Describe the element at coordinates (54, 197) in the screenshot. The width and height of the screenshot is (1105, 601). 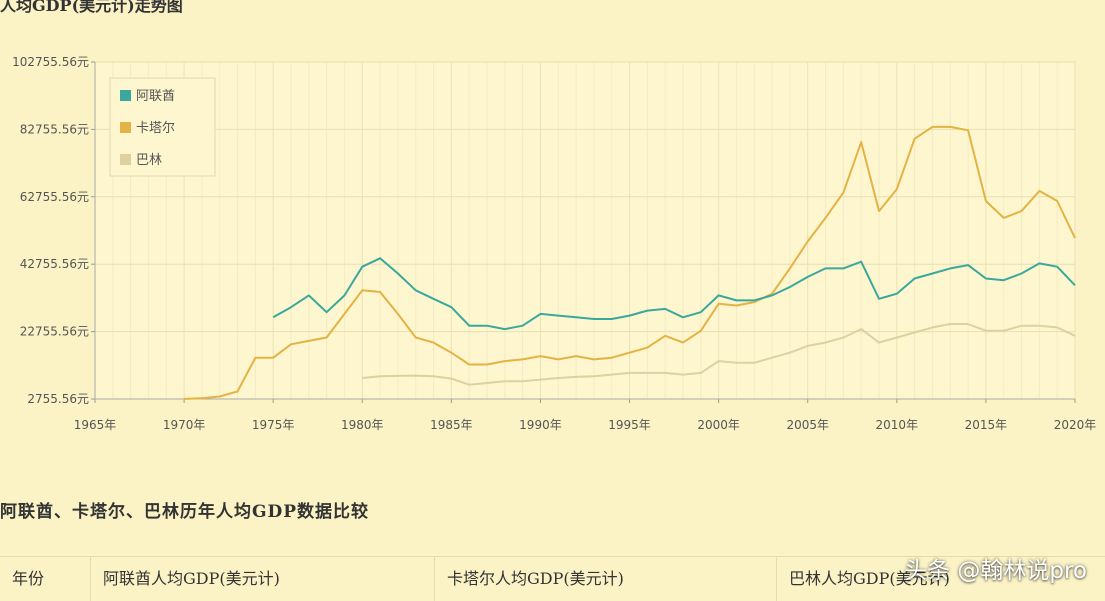
I see `y-tick-label: 62755.56元` at that location.